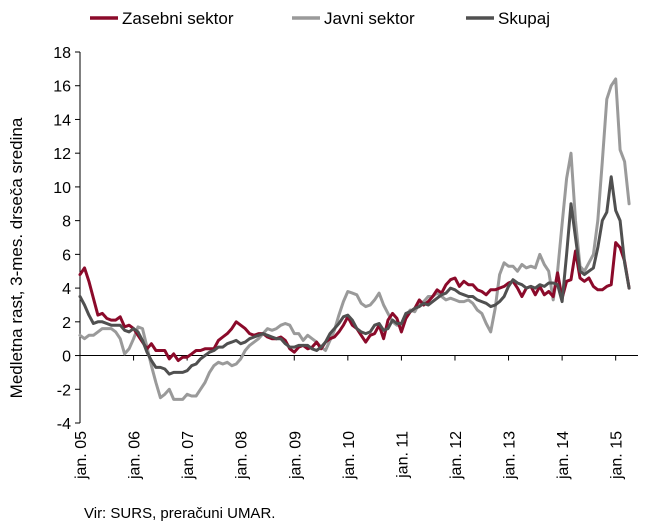 The width and height of the screenshot is (651, 531). What do you see at coordinates (349, 455) in the screenshot?
I see `x-tick-label: jan. 10` at bounding box center [349, 455].